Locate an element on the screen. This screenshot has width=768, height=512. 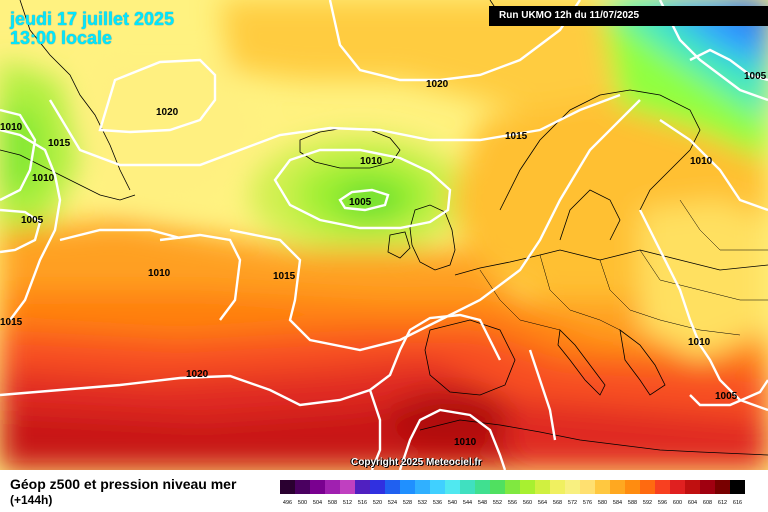
color-scale-label: 616 is located at coordinates (737, 503).